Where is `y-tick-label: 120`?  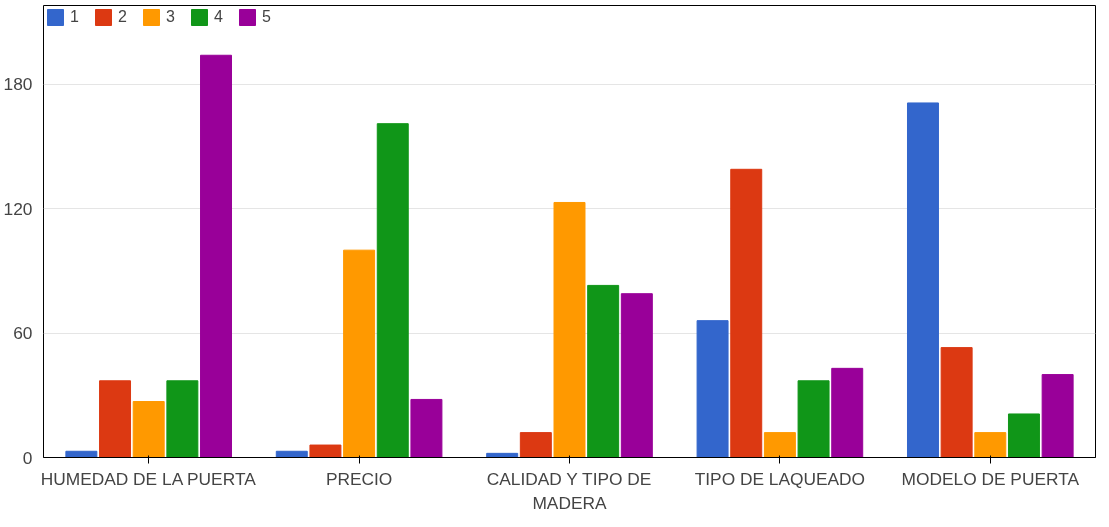 y-tick-label: 120 is located at coordinates (18, 208).